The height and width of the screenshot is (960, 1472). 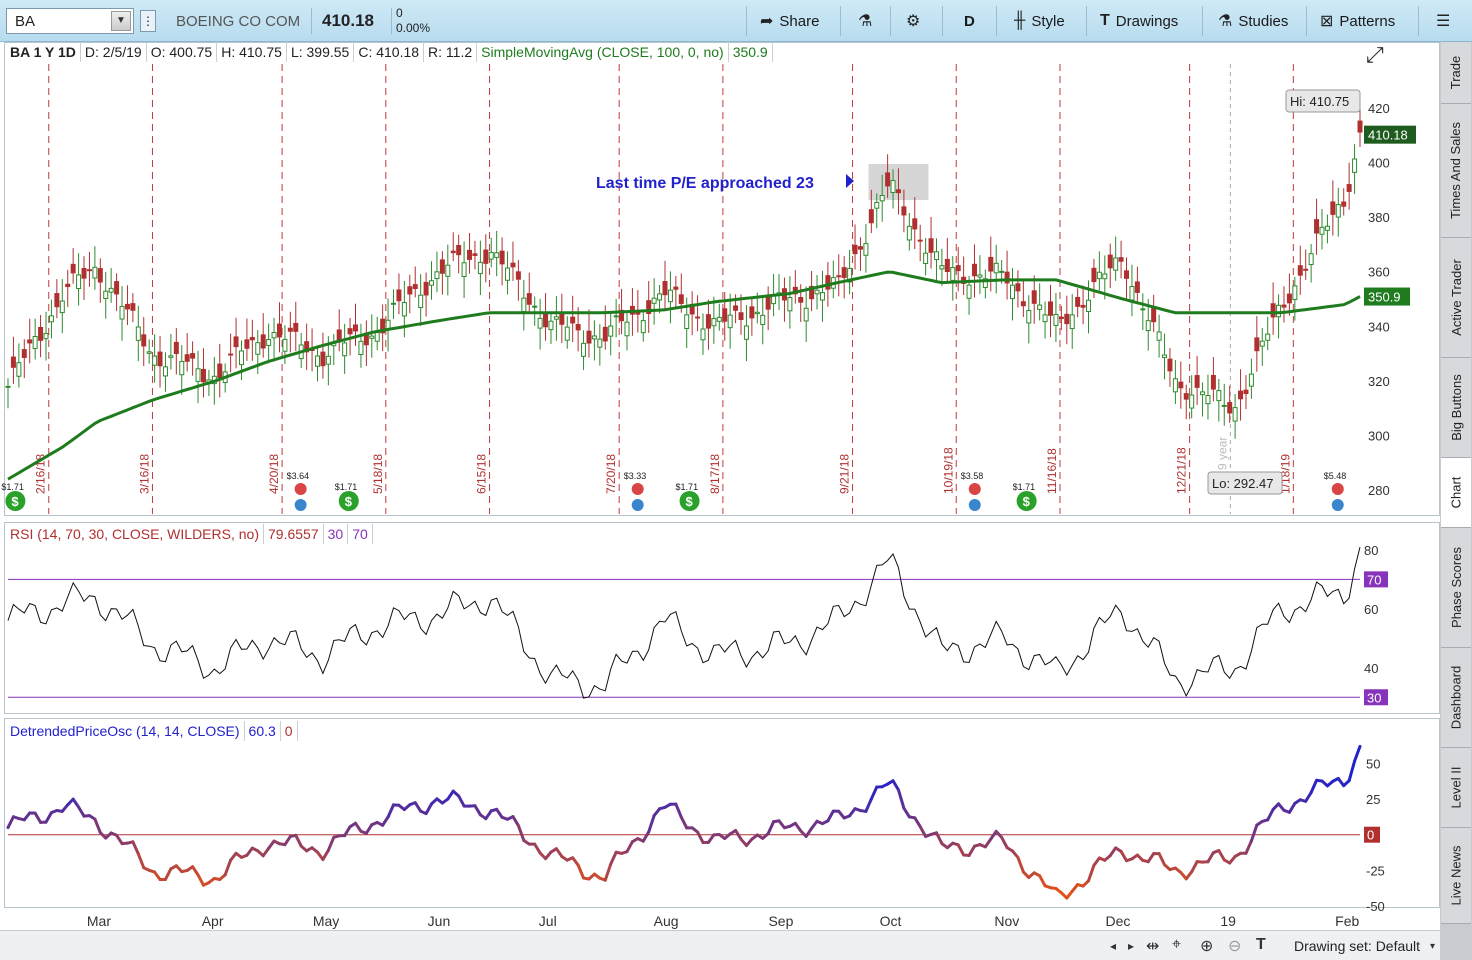 I want to click on drawings-button: T Drawings, so click(x=1139, y=21).